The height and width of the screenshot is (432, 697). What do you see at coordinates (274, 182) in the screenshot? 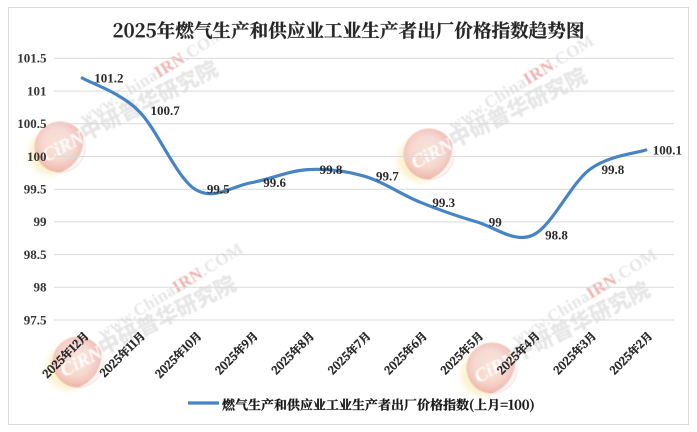
I see `svg-text: 99.6` at bounding box center [274, 182].